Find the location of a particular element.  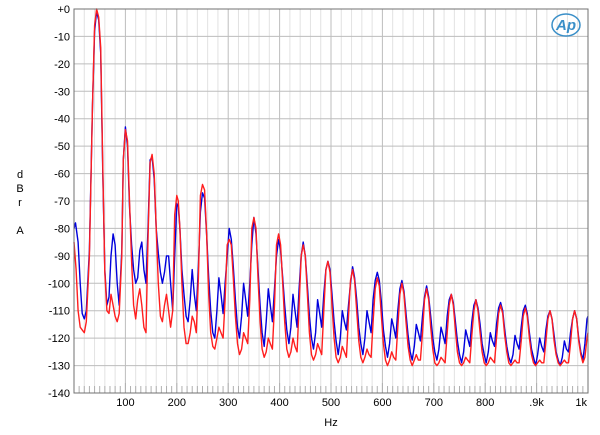

y-tick-label: -80 is located at coordinates (62, 229).